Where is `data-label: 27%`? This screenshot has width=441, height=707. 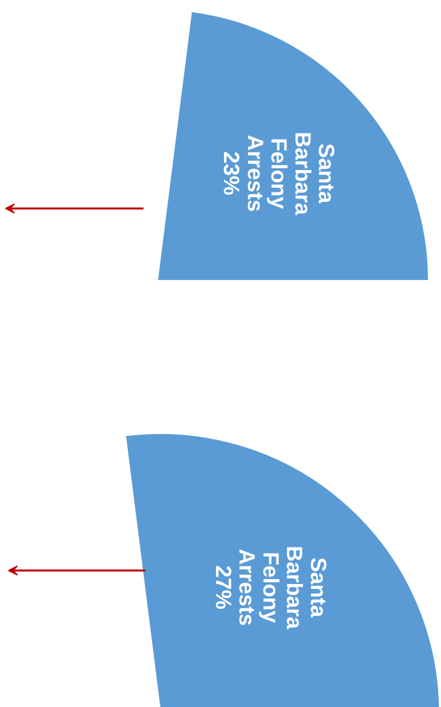
data-label: 27% is located at coordinates (223, 587).